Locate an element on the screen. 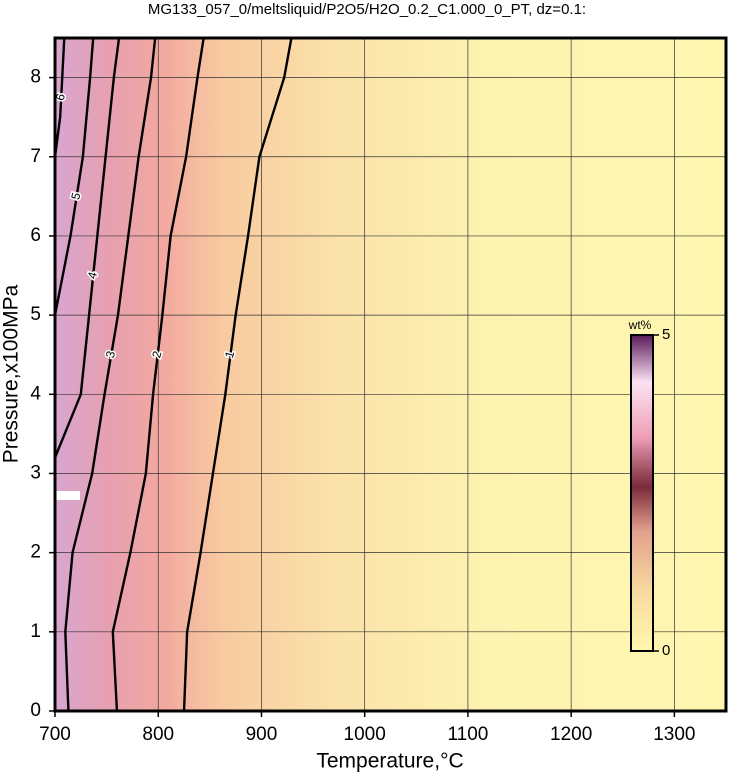  y-tick-label: 8 is located at coordinates (35, 77).